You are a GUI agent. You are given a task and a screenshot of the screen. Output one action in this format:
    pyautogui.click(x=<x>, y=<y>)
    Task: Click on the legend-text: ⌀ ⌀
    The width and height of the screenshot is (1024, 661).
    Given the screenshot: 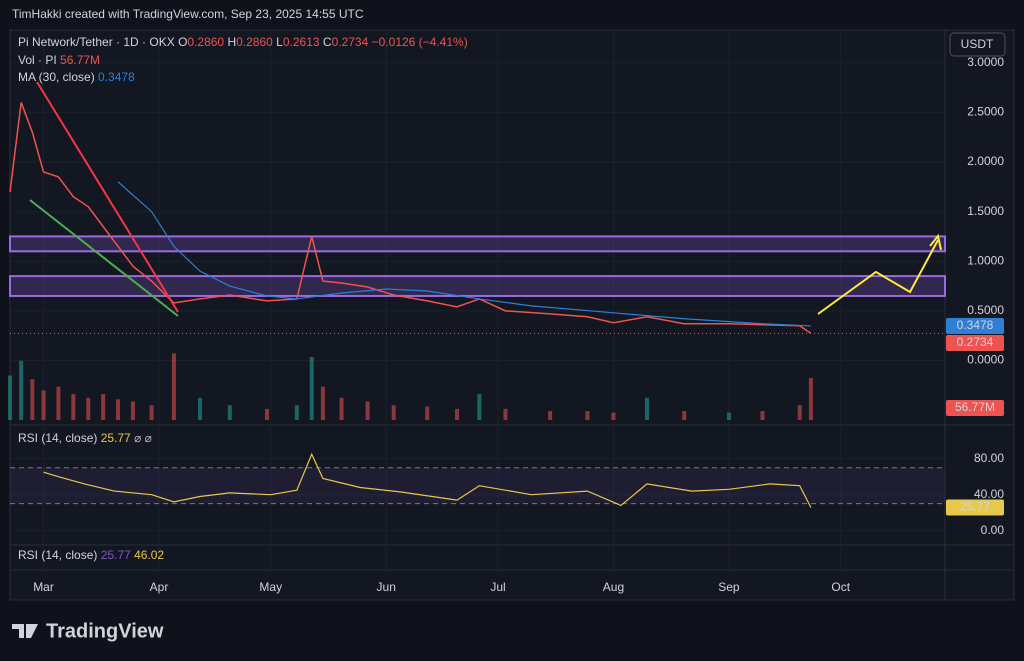 What is the action you would take?
    pyautogui.click(x=143, y=438)
    